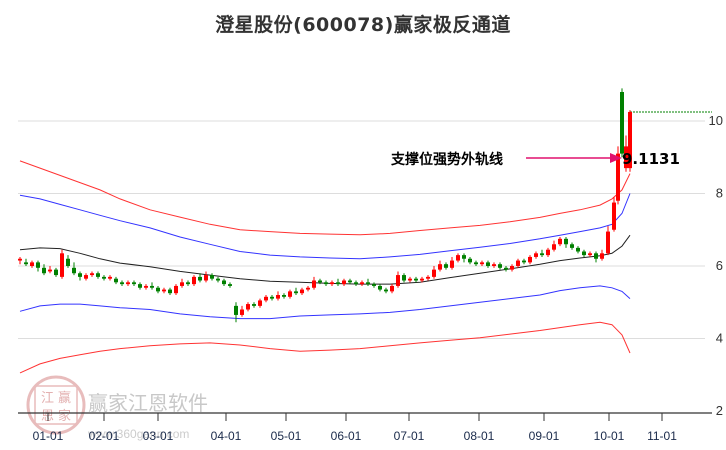 The image size is (726, 450). What do you see at coordinates (363, 25) in the screenshot?
I see `chart-title: 澄星股份(600078)赢家极反通道` at bounding box center [363, 25].